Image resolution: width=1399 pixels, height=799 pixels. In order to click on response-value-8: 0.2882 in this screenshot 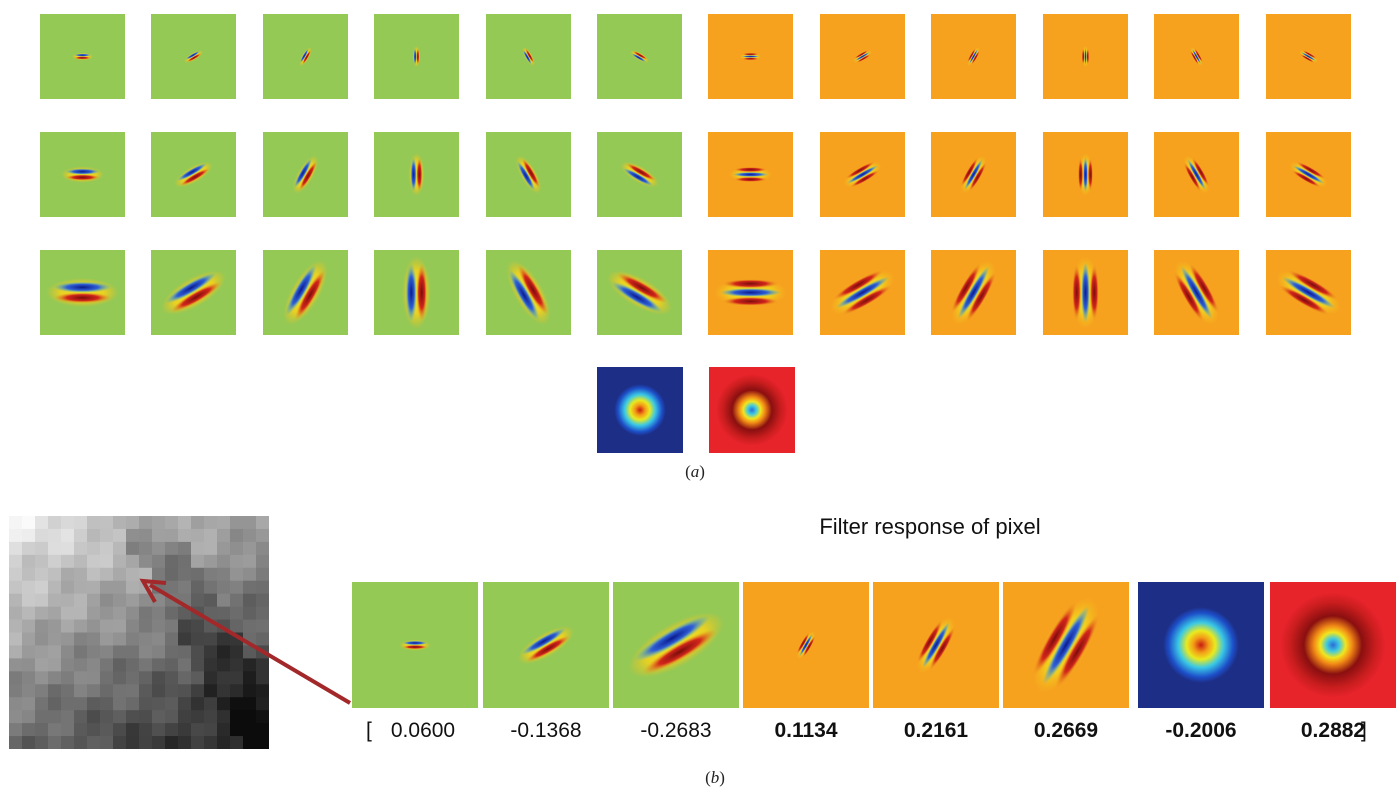, I will do `click(1333, 730)`.